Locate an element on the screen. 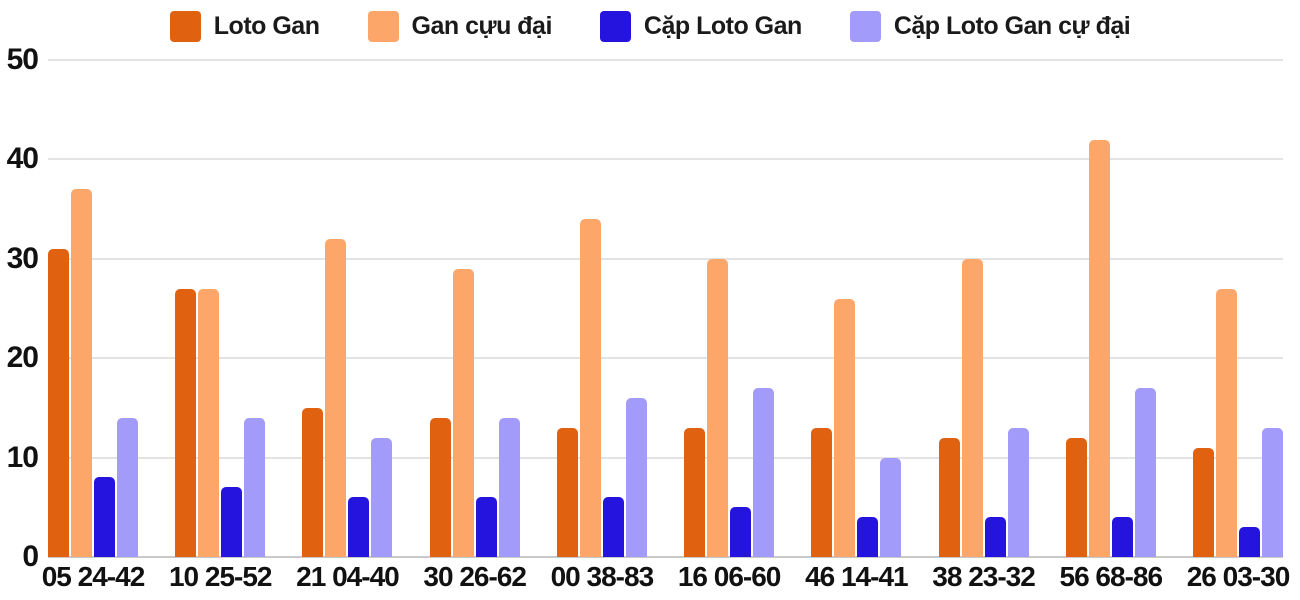 The width and height of the screenshot is (1300, 600). x-tick-label: 10 25-52 is located at coordinates (221, 577).